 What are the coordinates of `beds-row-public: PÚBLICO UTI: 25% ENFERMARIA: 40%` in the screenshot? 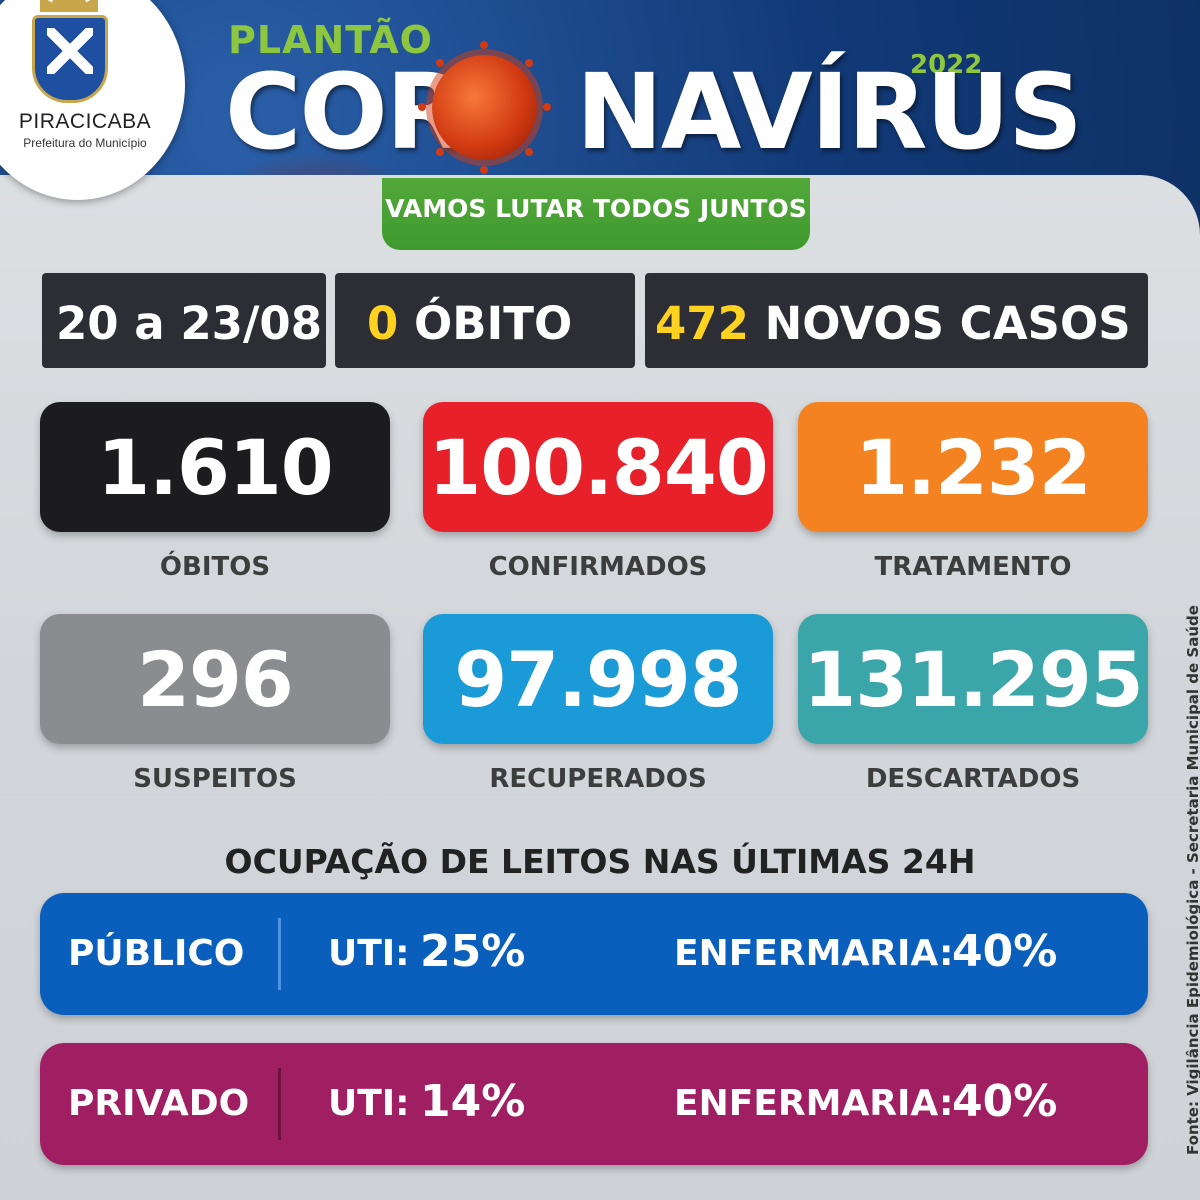 It's located at (594, 954).